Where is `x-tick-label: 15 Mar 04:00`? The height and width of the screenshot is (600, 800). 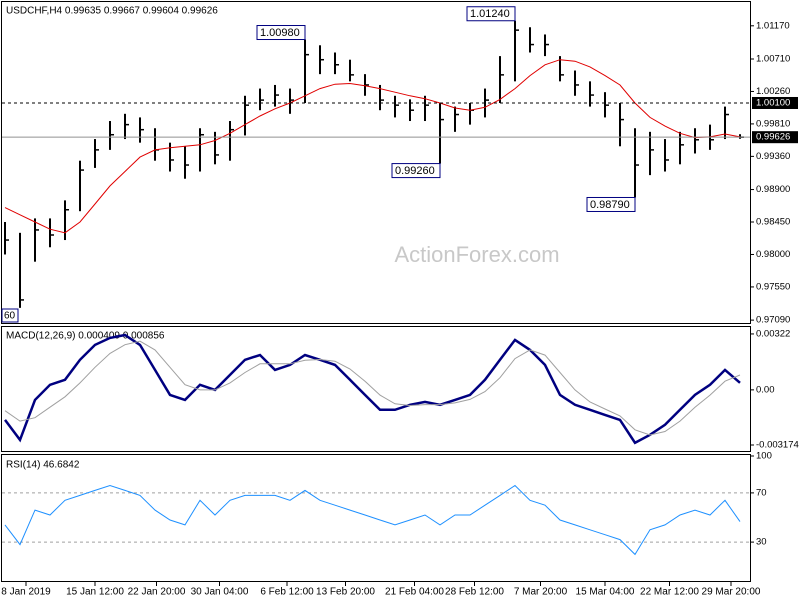 x-tick-label: 15 Mar 04:00 is located at coordinates (605, 592).